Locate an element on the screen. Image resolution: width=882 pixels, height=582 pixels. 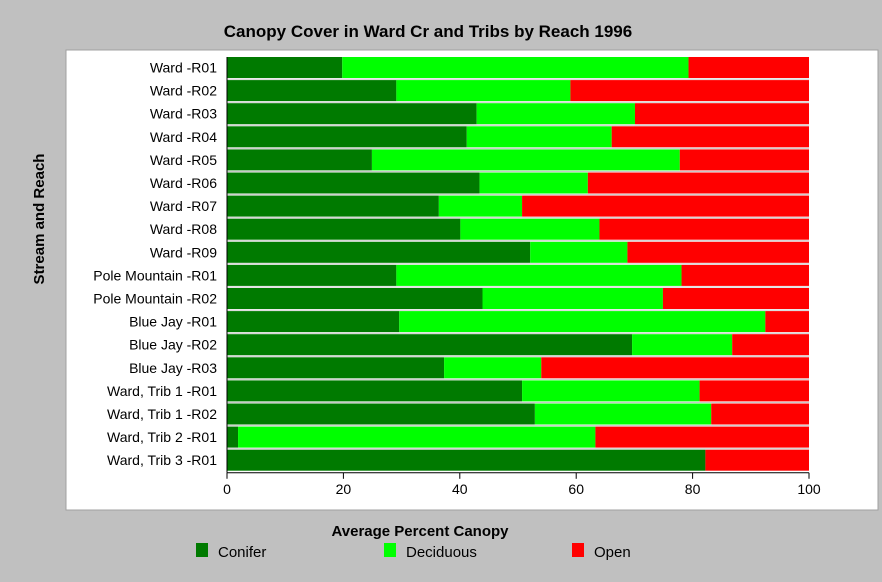
category-label: Ward -R09 is located at coordinates (183, 252).